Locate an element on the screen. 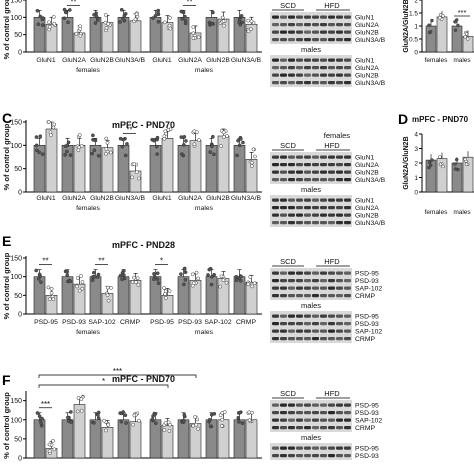 This screenshot has width=474, height=474. ratio-y-tick-label: 2 is located at coordinates (416, 164).